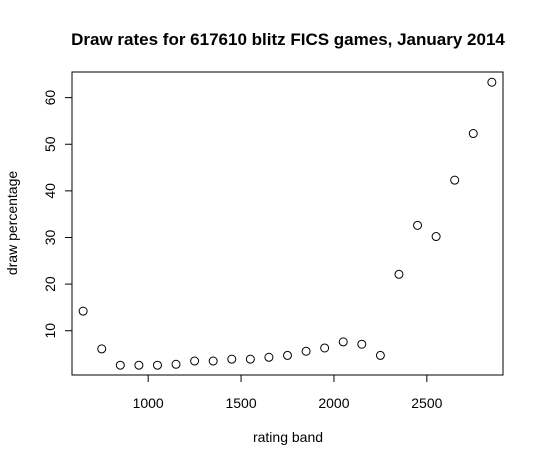 This screenshot has width=540, height=465. Describe the element at coordinates (50, 98) in the screenshot. I see `y-tick-label: 60` at that location.